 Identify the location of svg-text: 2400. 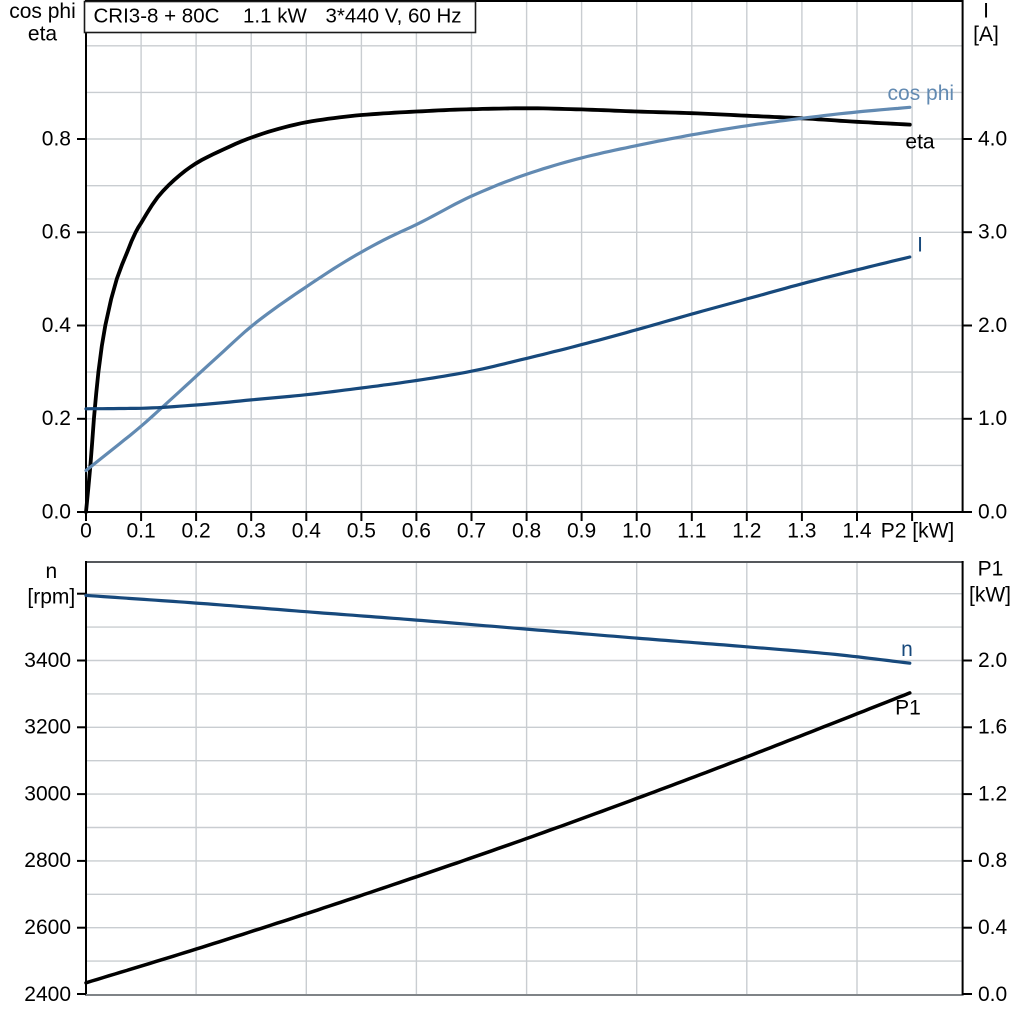
(47, 994).